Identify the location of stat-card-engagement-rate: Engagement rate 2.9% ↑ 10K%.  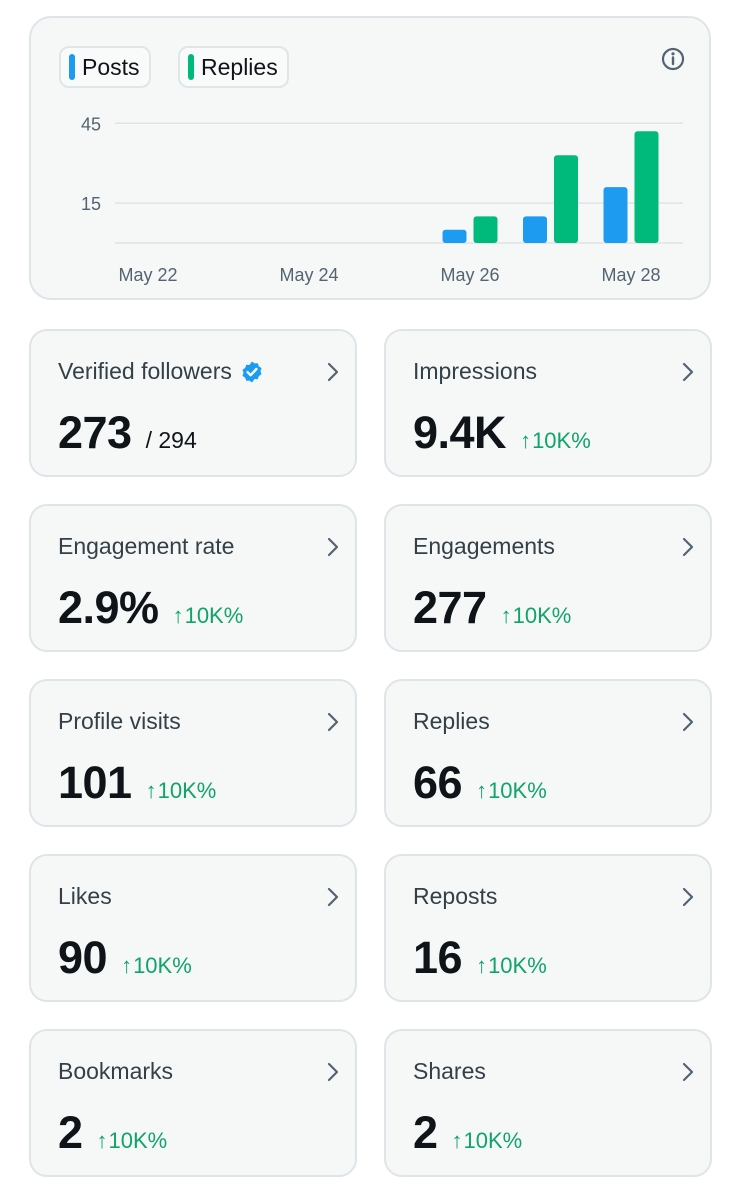
(193, 578).